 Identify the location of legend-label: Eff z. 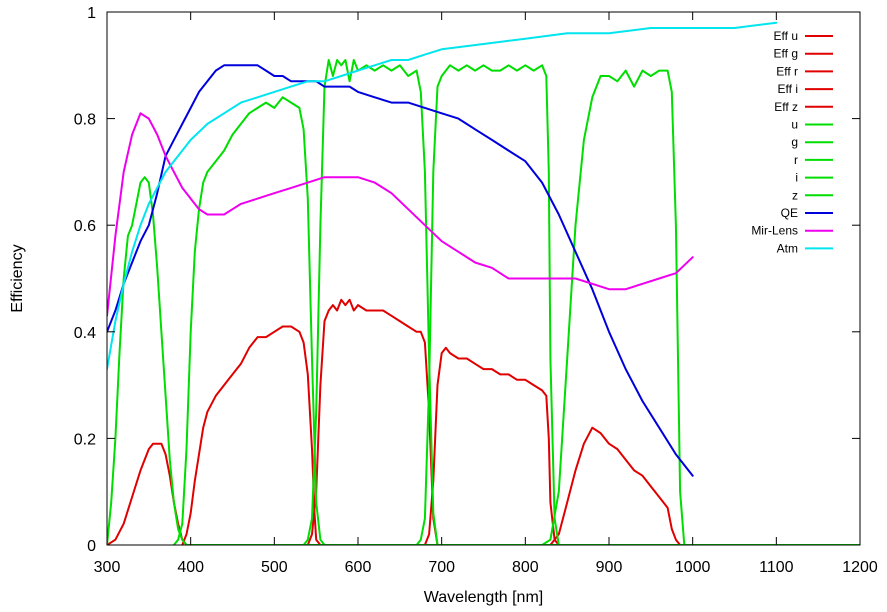
(786, 107).